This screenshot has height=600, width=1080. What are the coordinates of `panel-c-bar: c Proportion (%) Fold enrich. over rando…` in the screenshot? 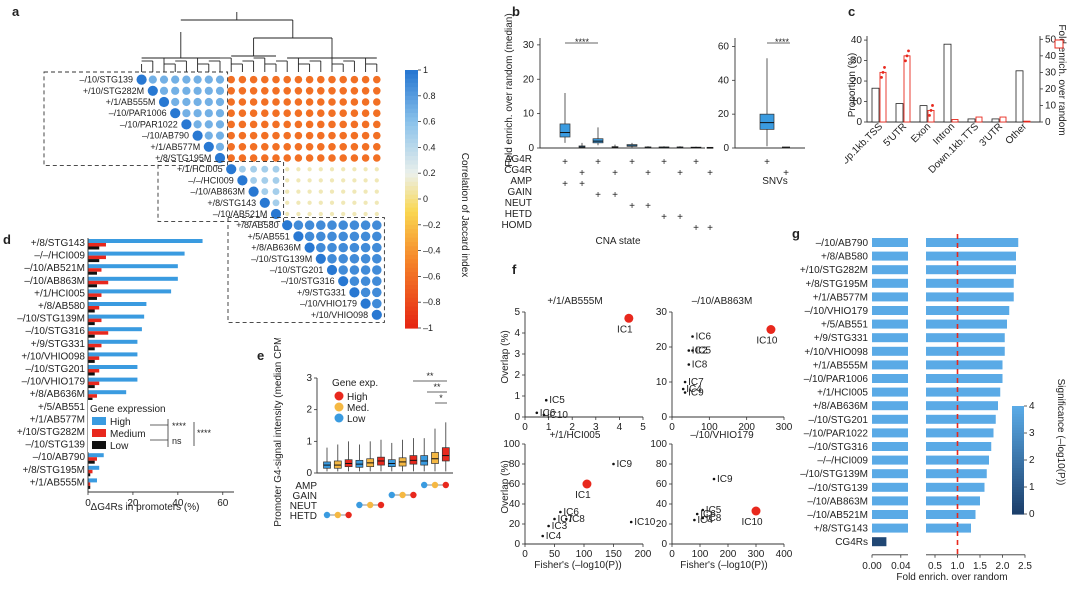 It's located at (956, 90).